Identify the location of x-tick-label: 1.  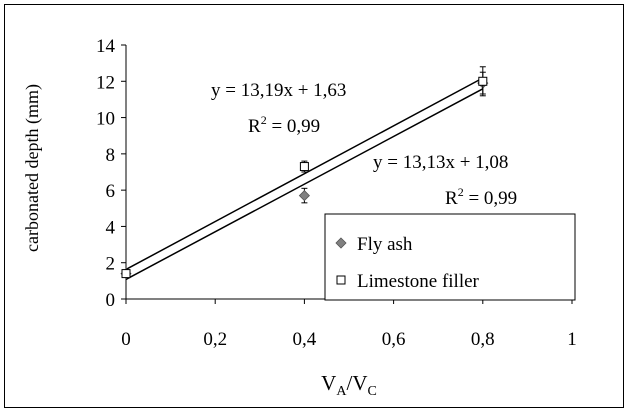
(572, 339).